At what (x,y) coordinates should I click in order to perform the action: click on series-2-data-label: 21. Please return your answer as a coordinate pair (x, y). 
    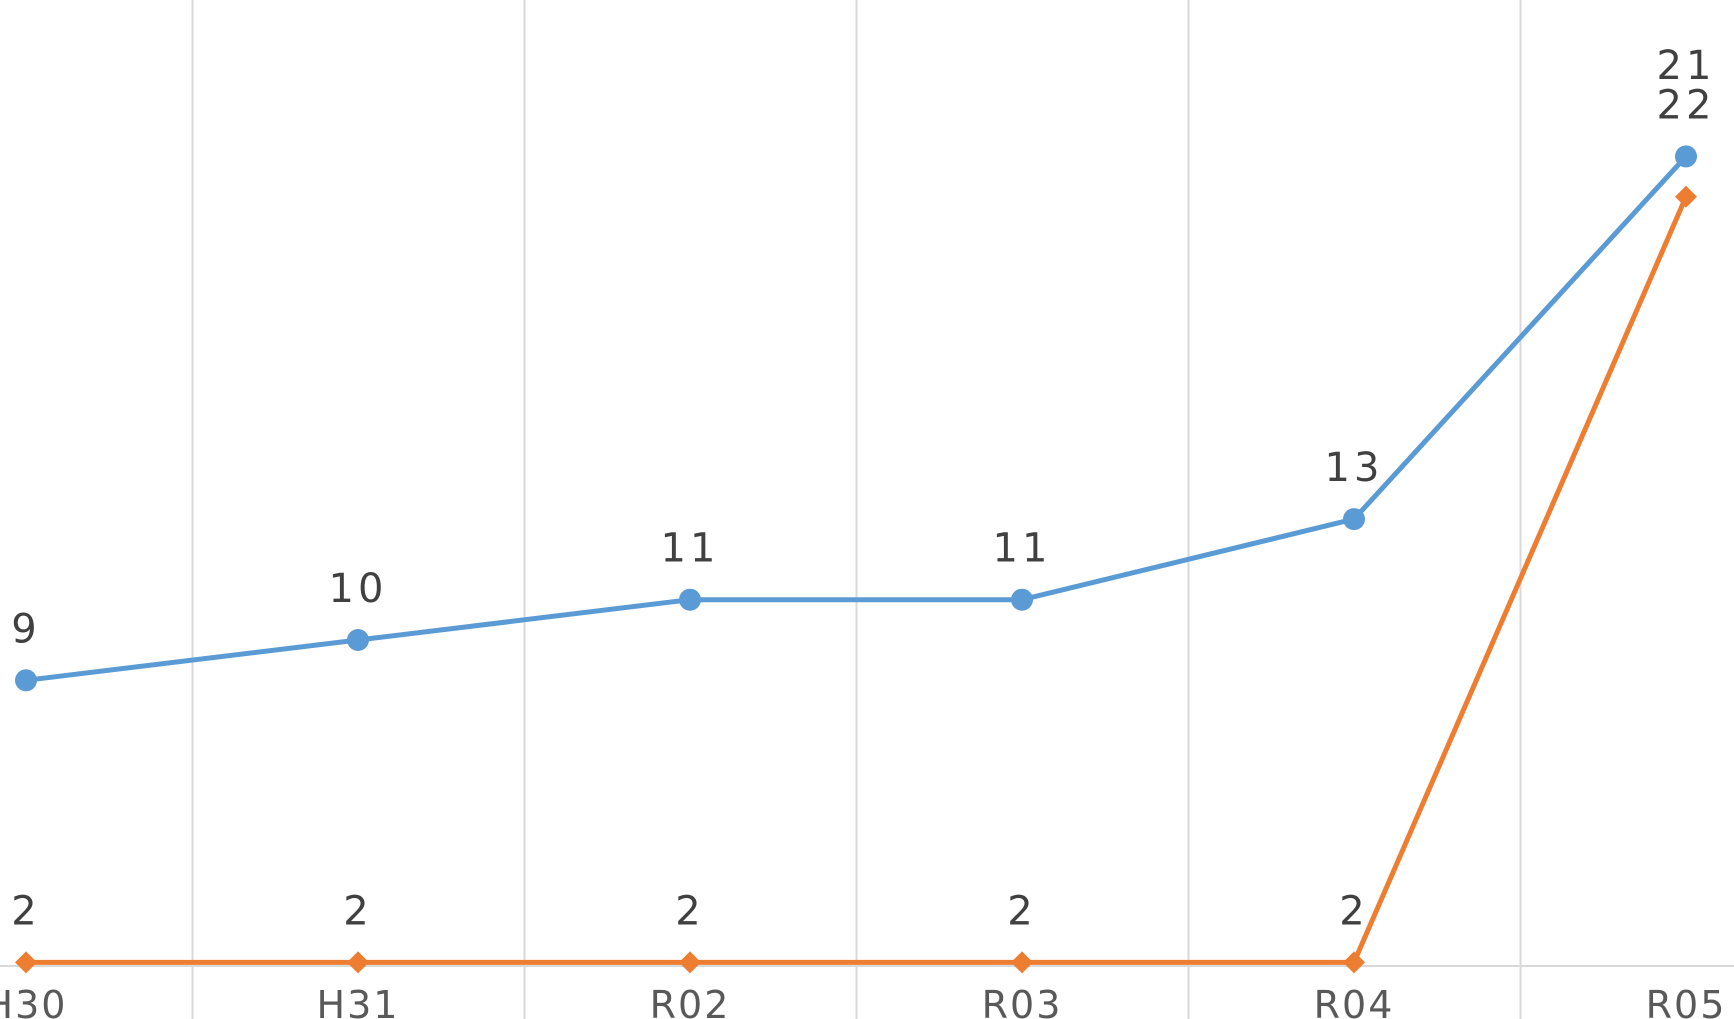
    Looking at the image, I should click on (1686, 66).